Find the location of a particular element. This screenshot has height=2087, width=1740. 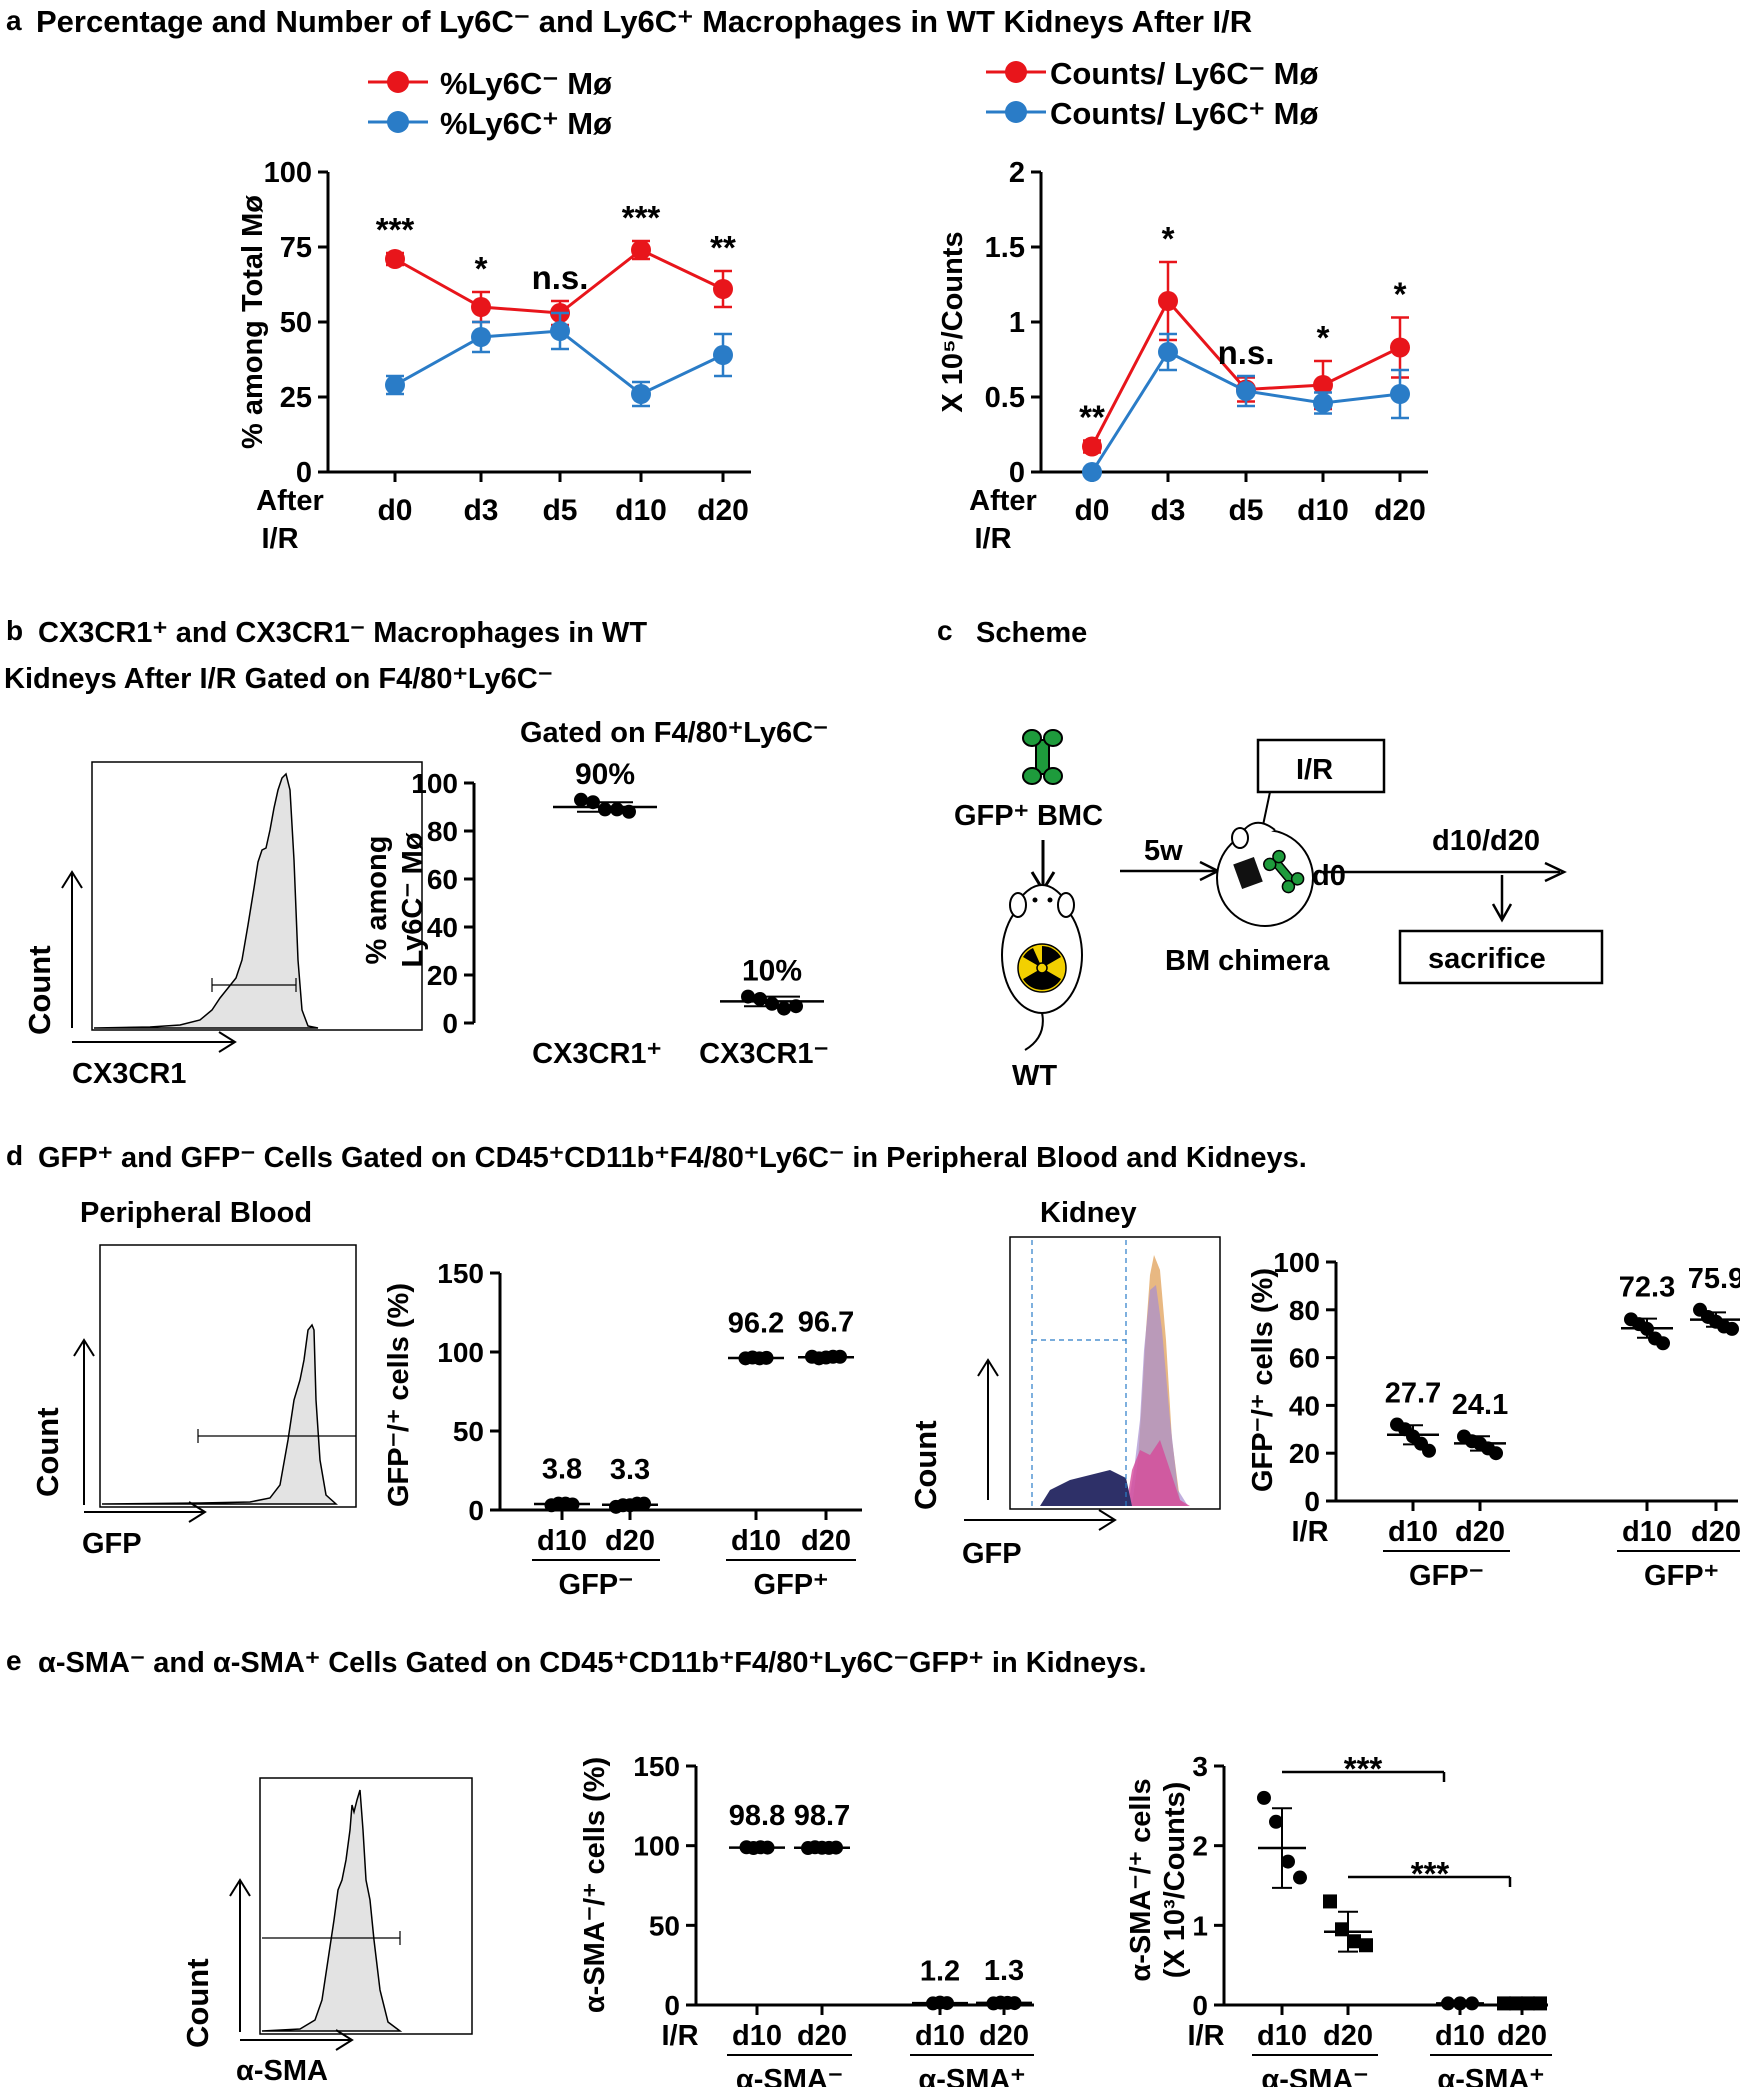

histogram-xlabel: CX3CR1 is located at coordinates (129, 1074).